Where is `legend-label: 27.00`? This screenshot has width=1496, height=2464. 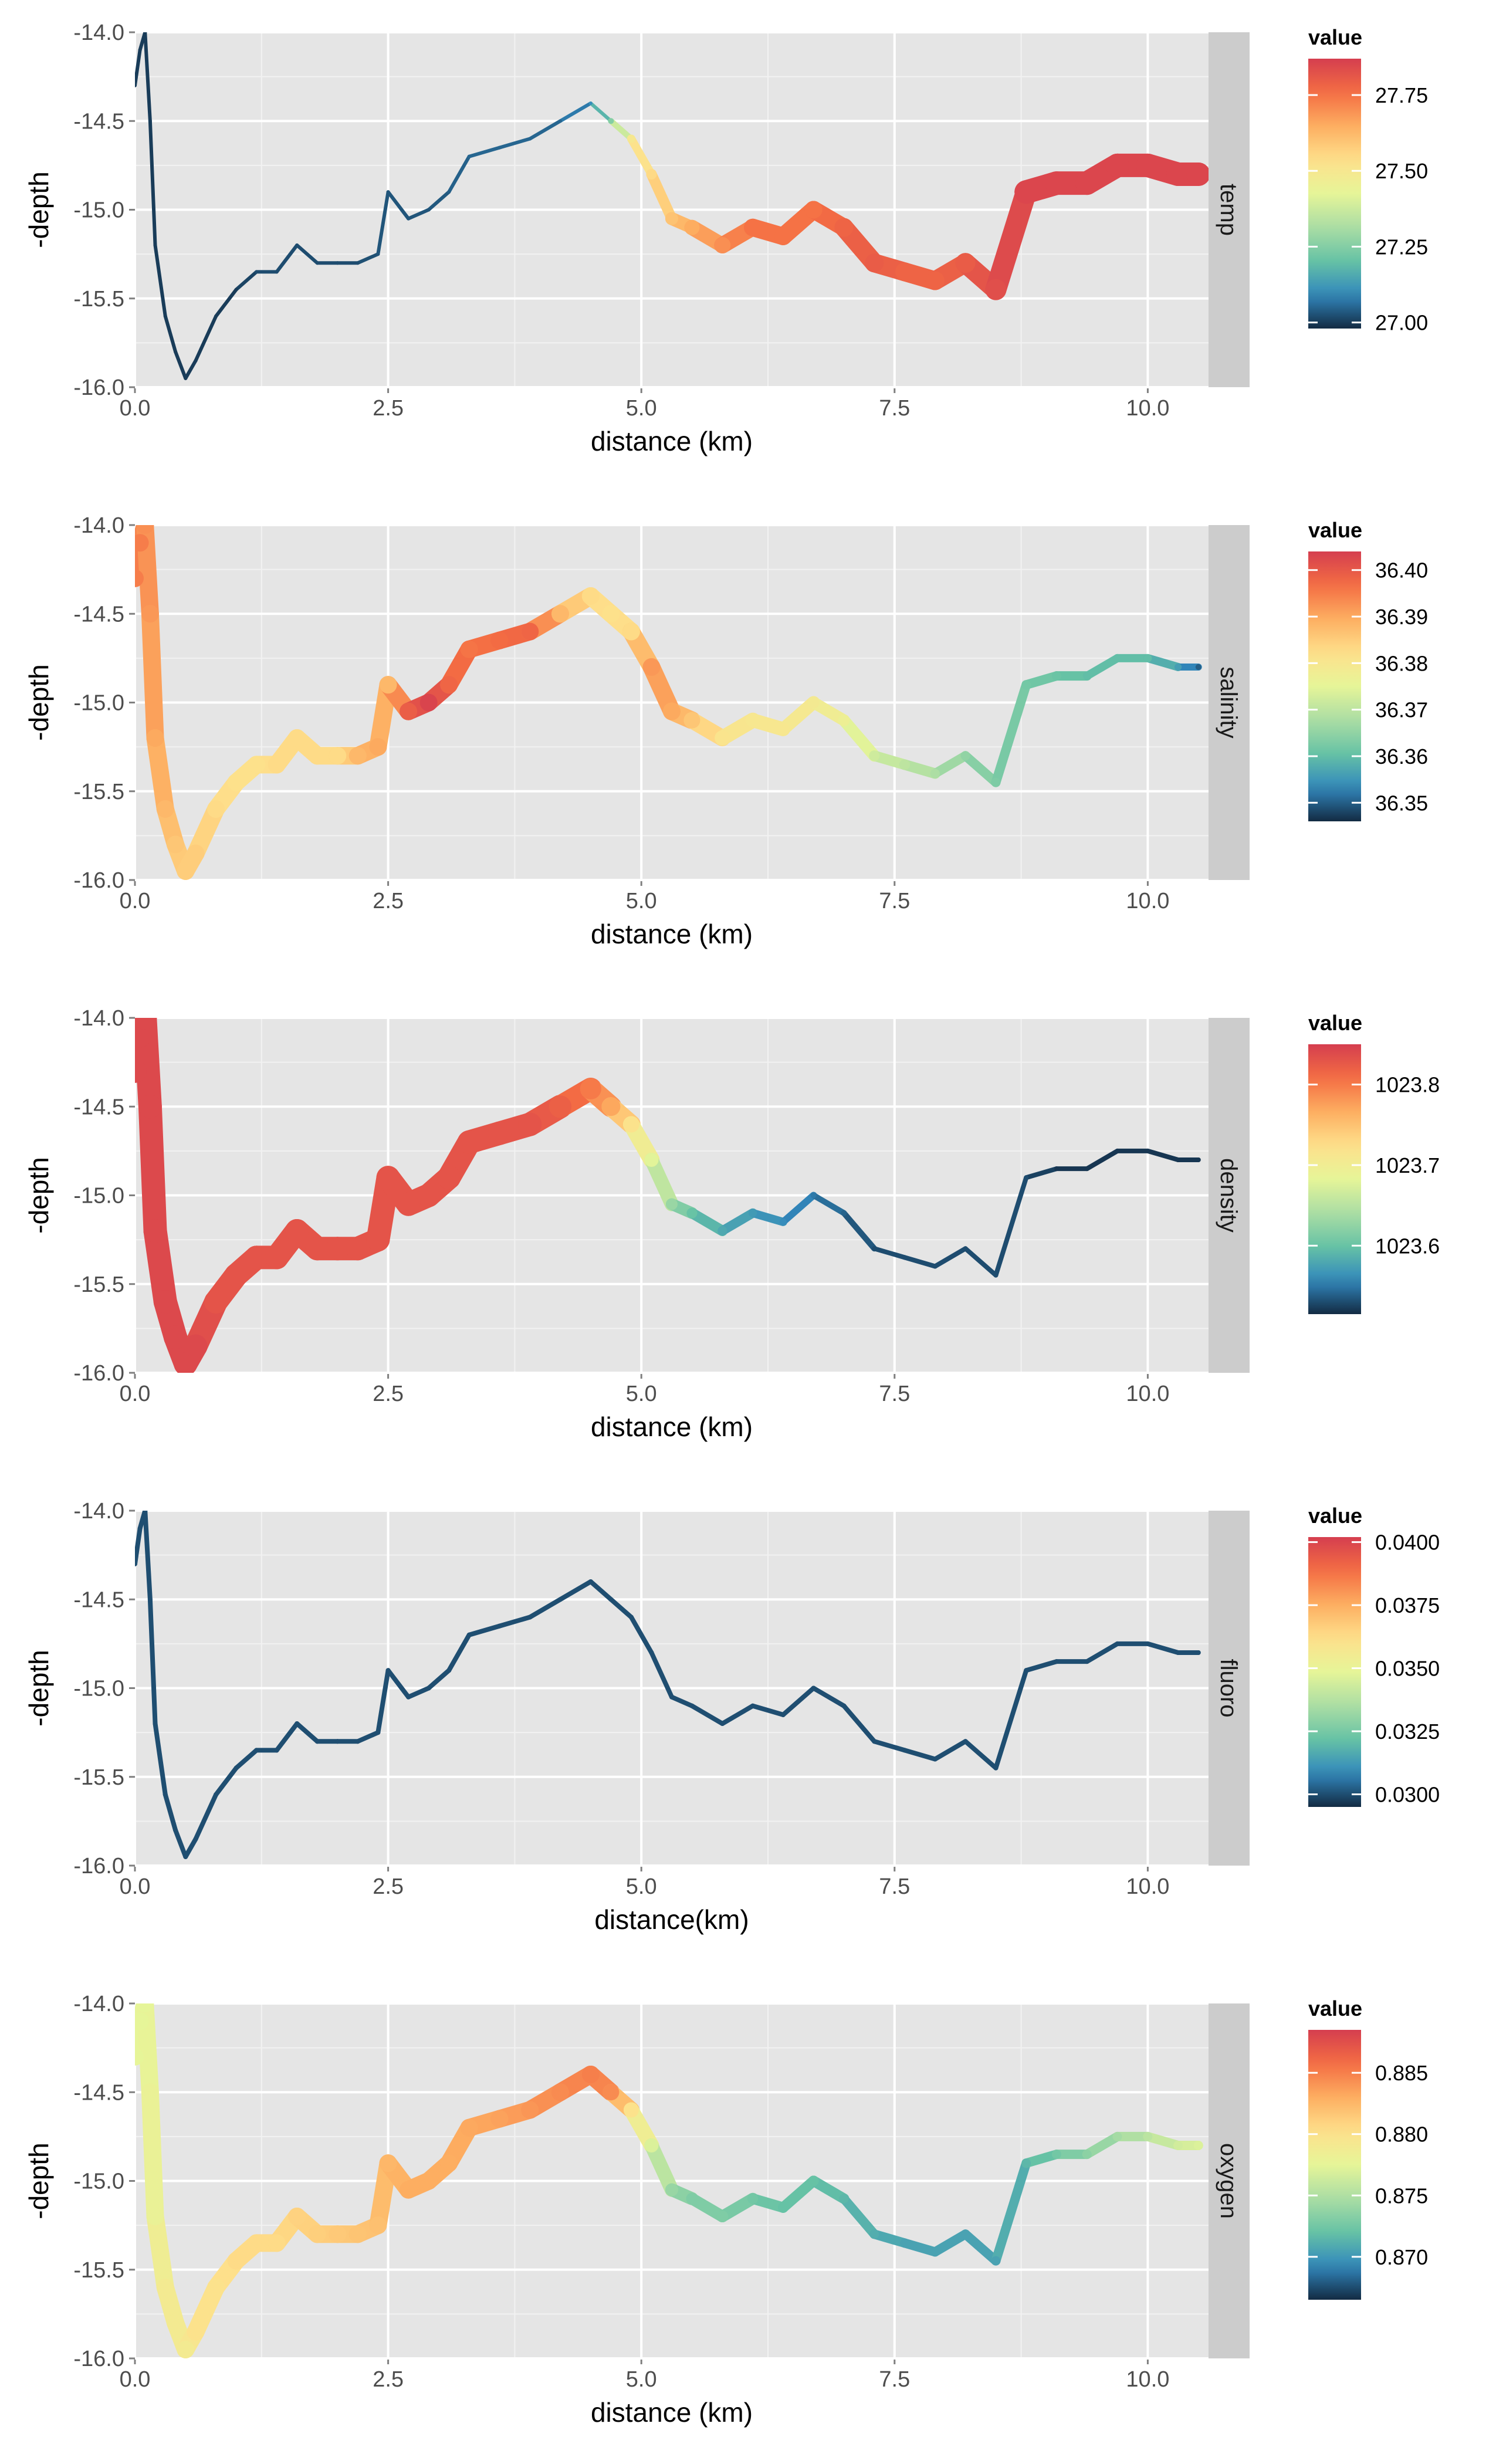 legend-label: 27.00 is located at coordinates (1401, 323).